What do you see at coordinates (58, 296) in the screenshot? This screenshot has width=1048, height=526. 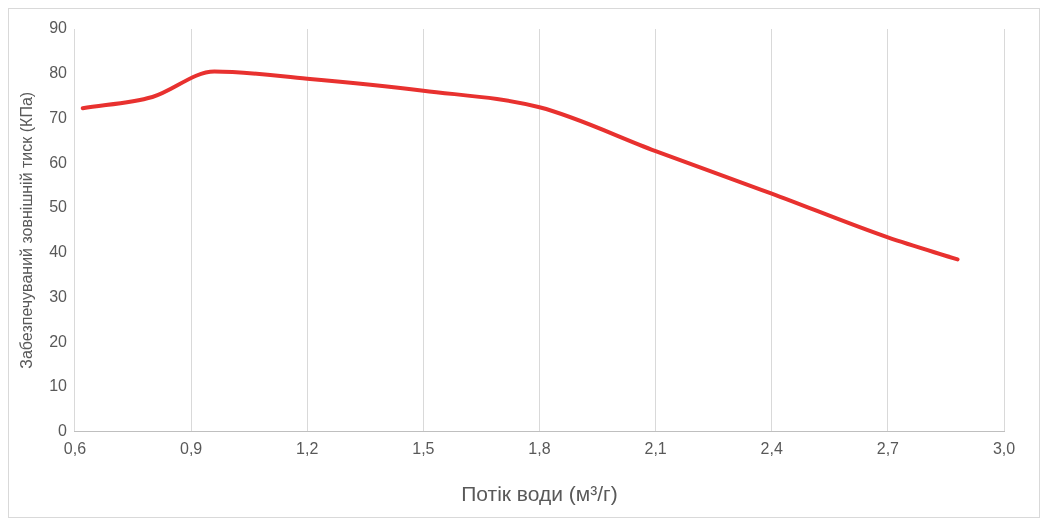 I see `y-tick-label: 30` at bounding box center [58, 296].